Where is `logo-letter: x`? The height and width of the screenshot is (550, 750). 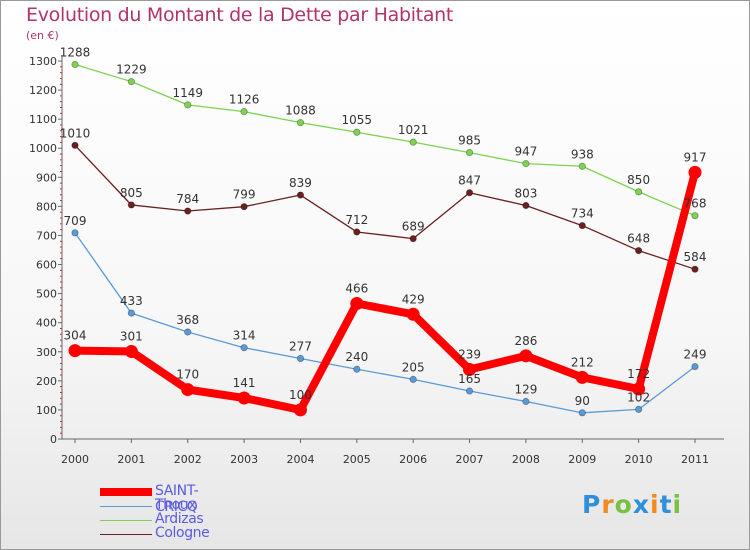
logo-letter: x is located at coordinates (641, 504).